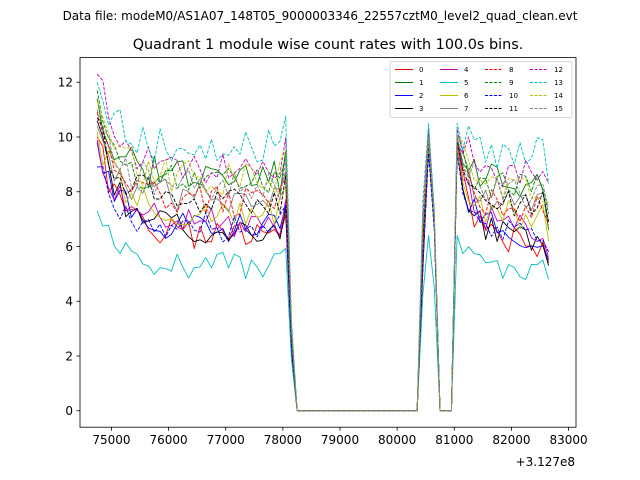 The width and height of the screenshot is (640, 480). I want to click on legend-label-0: 0, so click(421, 70).